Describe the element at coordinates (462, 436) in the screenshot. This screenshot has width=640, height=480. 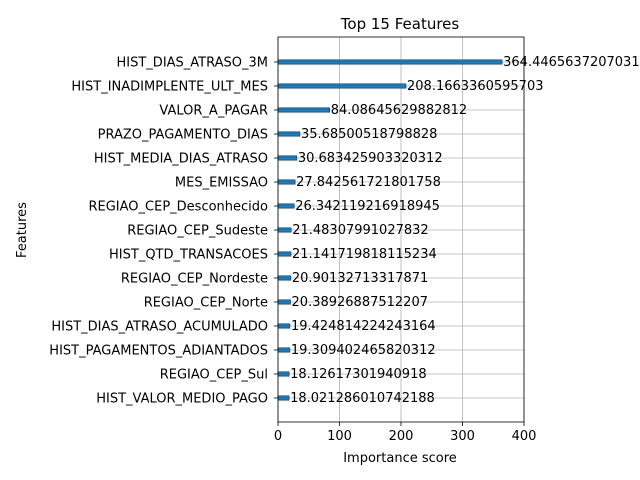
I see `x-tick-label: 300` at that location.